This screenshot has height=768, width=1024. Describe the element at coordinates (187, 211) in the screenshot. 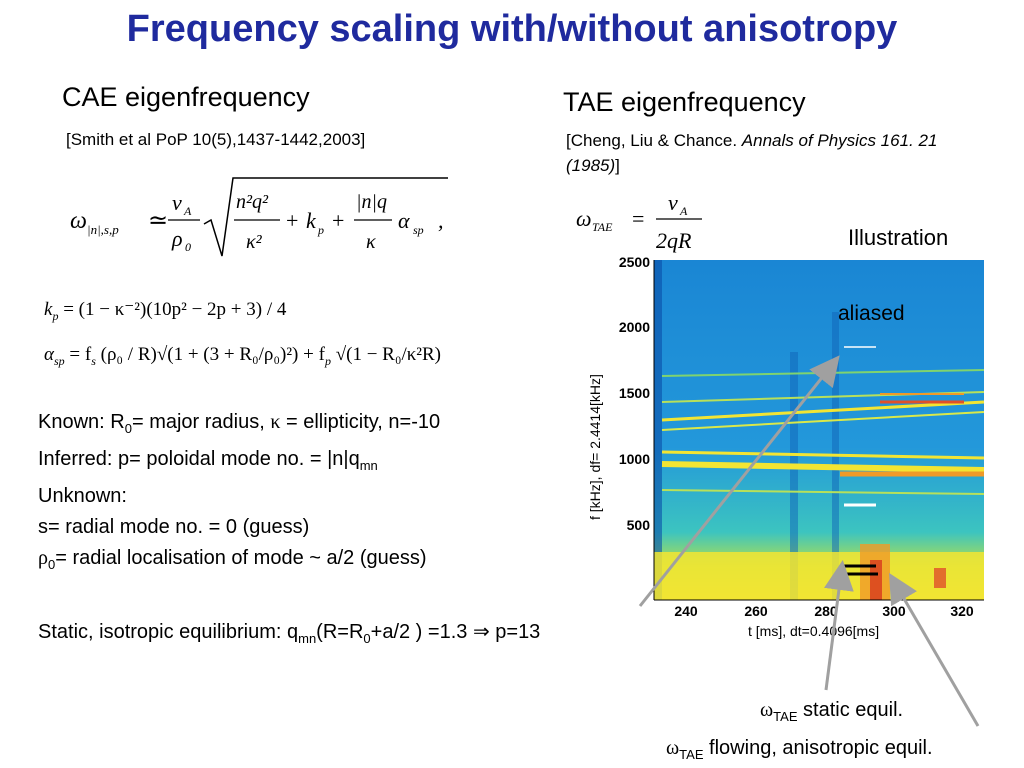

I see `eq-va-sub: A` at that location.